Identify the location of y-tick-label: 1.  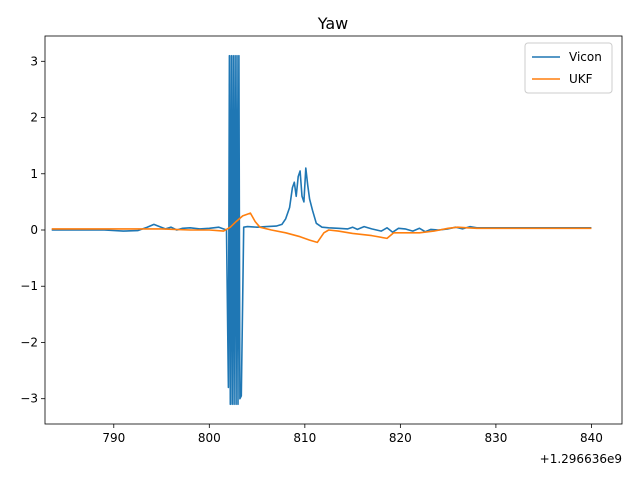
(34, 174).